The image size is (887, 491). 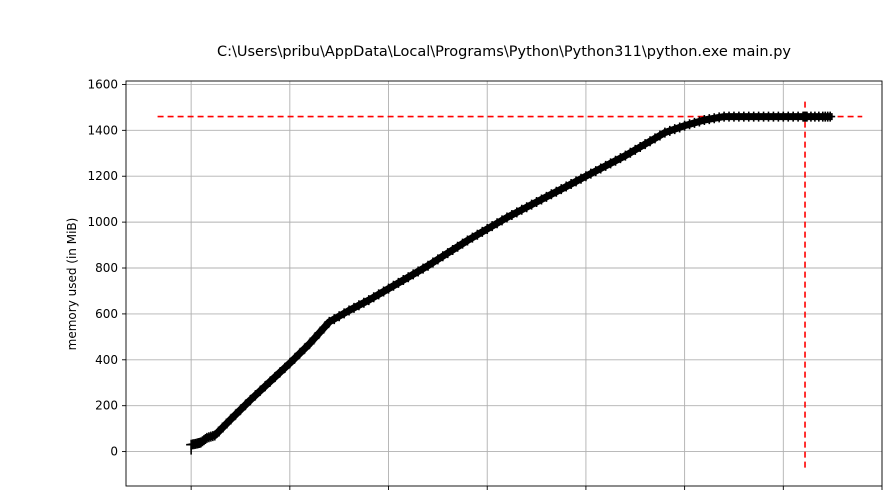 I want to click on y-tick-label: 800, so click(x=106, y=268).